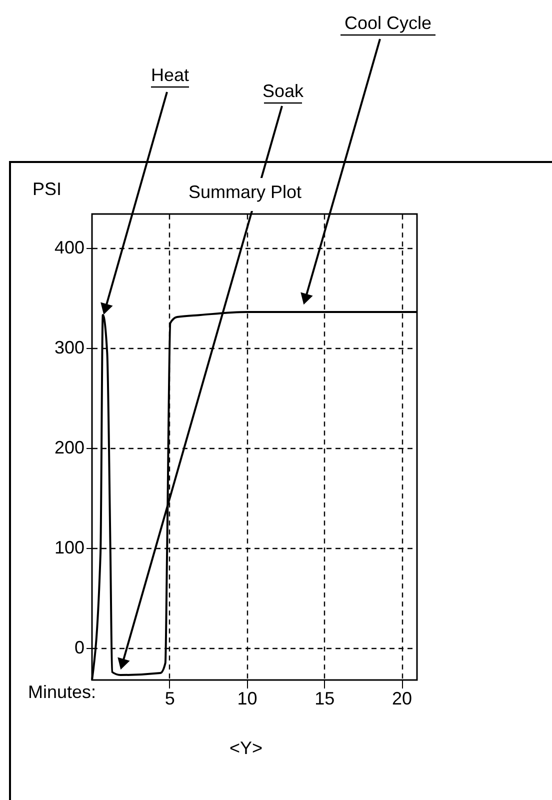 This screenshot has width=552, height=800. What do you see at coordinates (402, 698) in the screenshot?
I see `x-tick-label: 20` at bounding box center [402, 698].